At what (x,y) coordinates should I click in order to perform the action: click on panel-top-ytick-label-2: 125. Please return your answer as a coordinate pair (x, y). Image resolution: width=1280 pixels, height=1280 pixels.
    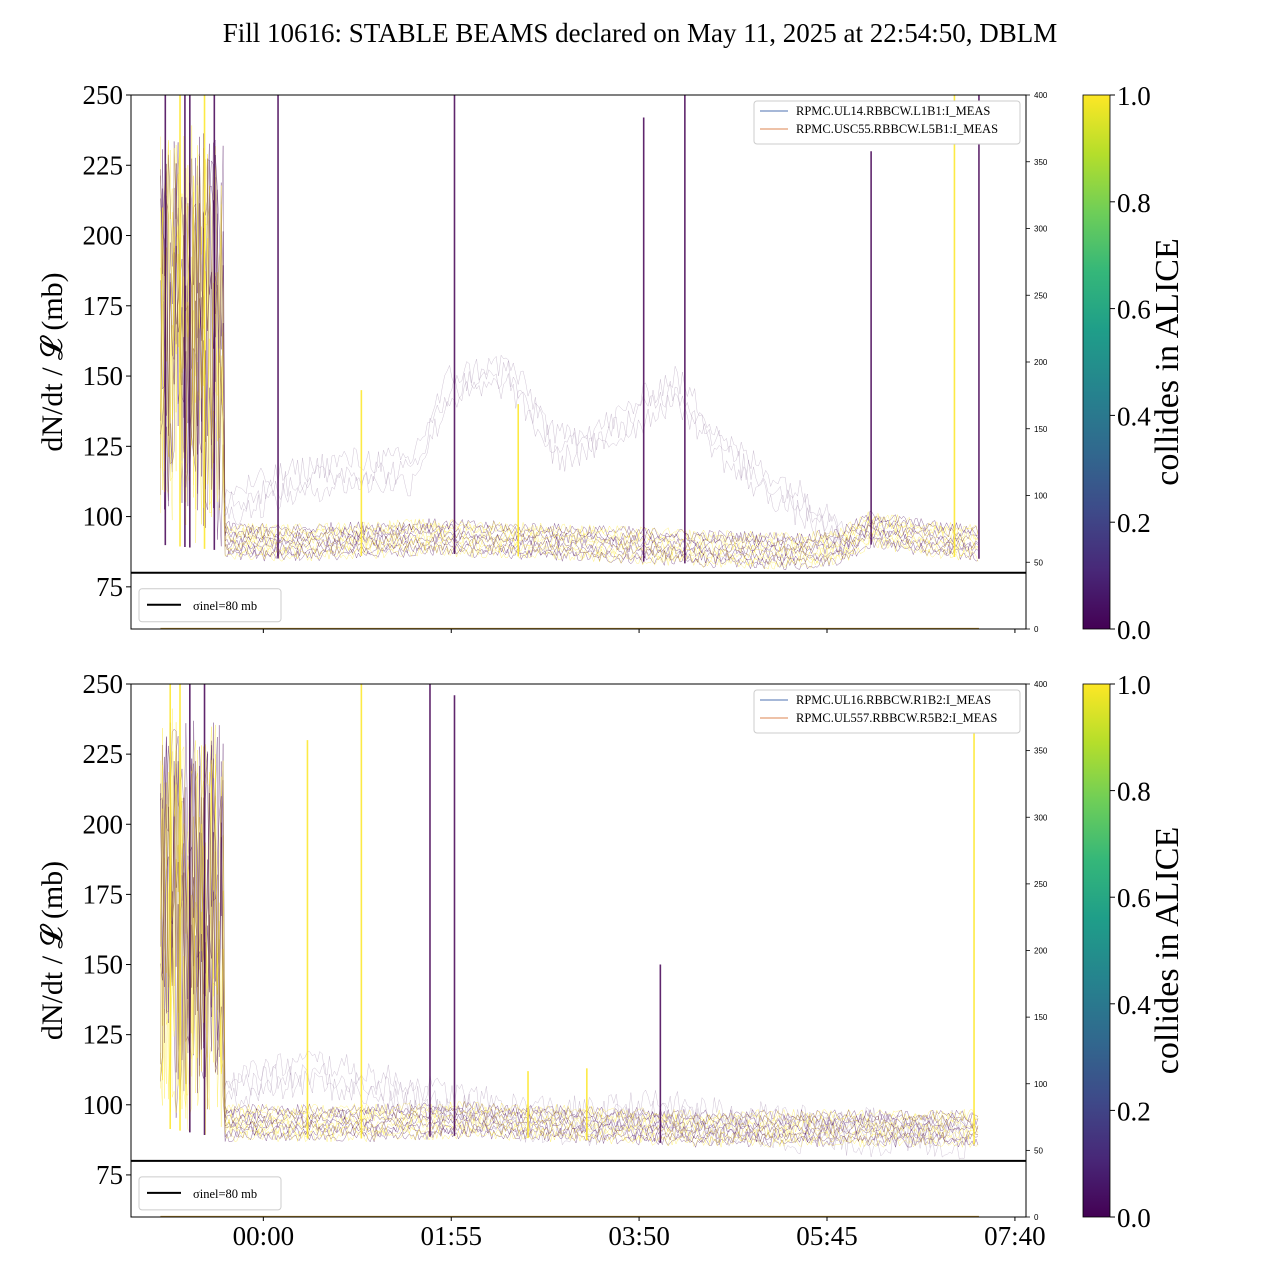
    Looking at the image, I should click on (103, 446).